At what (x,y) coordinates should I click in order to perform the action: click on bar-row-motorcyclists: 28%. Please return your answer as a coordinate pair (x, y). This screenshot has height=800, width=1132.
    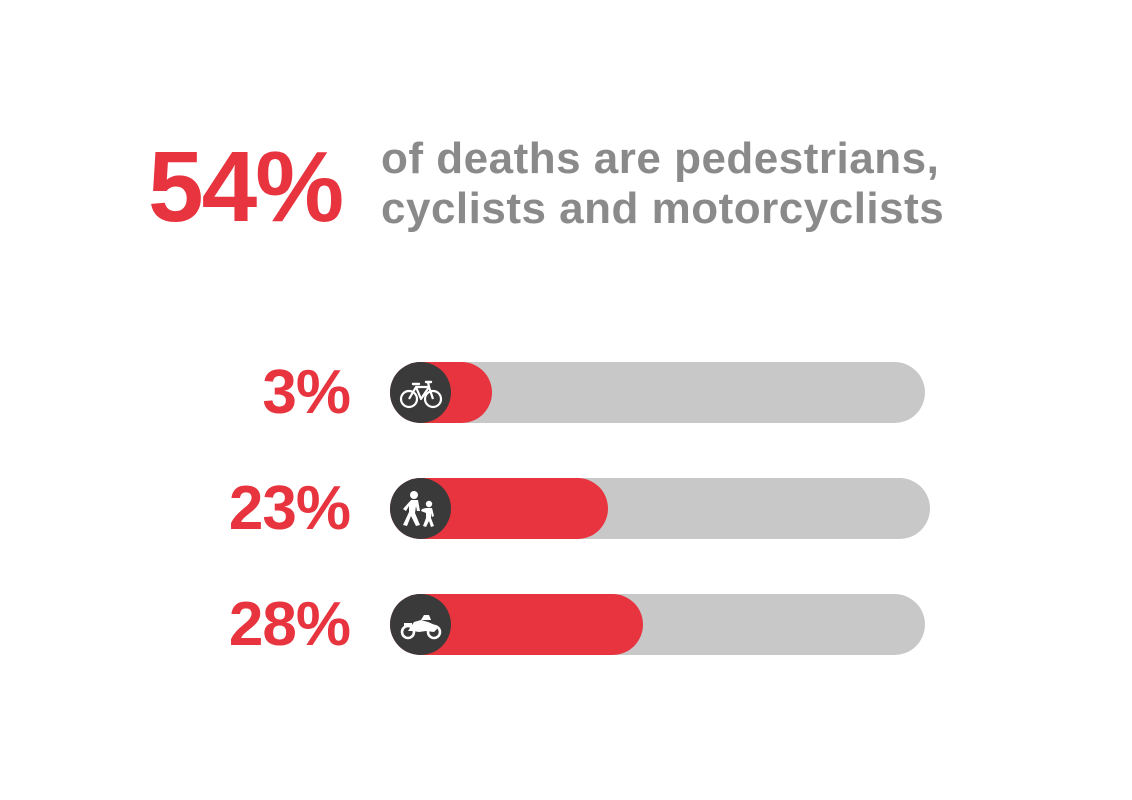
    Looking at the image, I should click on (566, 625).